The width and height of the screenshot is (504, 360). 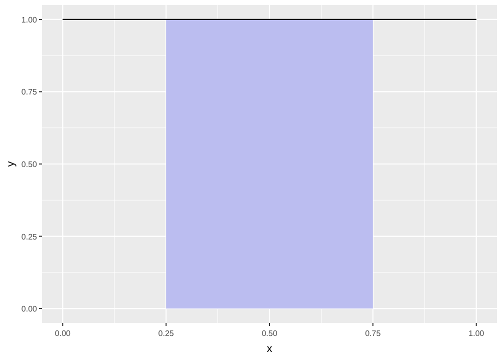 What do you see at coordinates (166, 333) in the screenshot?
I see `x-tick-label: 0.25` at bounding box center [166, 333].